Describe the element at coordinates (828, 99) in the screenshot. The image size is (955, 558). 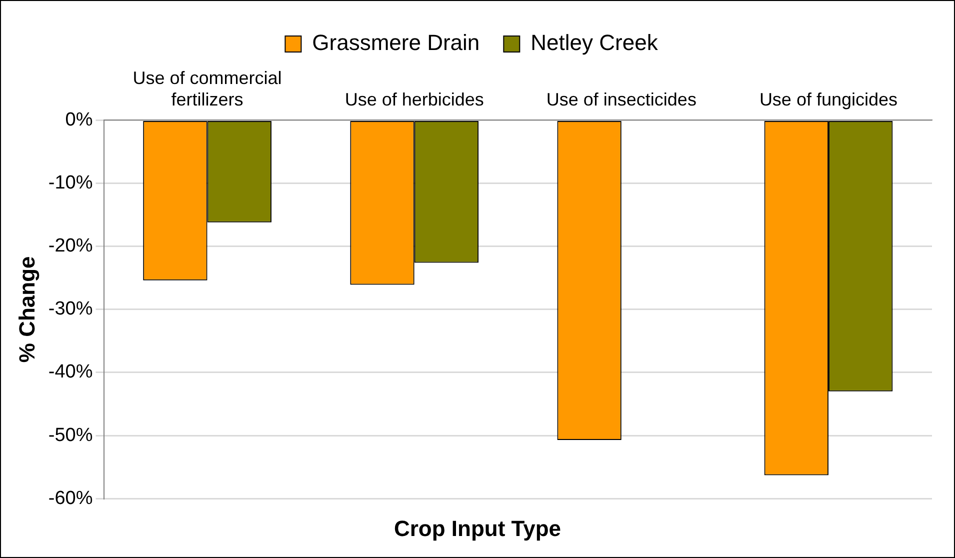
I see `x-tick-label: Use of fungicides` at that location.